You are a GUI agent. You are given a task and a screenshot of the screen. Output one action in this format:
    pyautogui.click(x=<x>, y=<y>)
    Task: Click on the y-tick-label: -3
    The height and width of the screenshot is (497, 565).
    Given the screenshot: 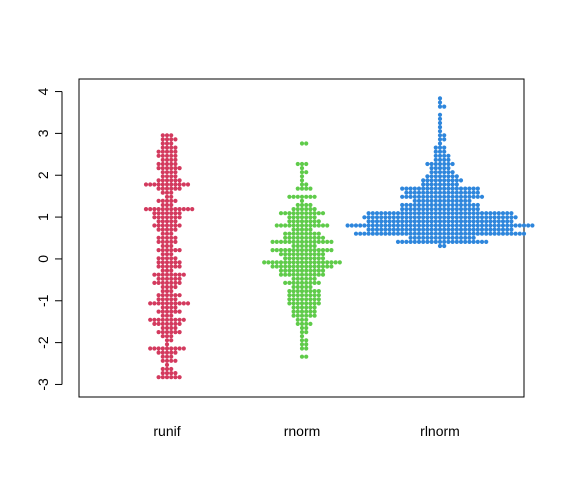 What is the action you would take?
    pyautogui.click(x=43, y=384)
    